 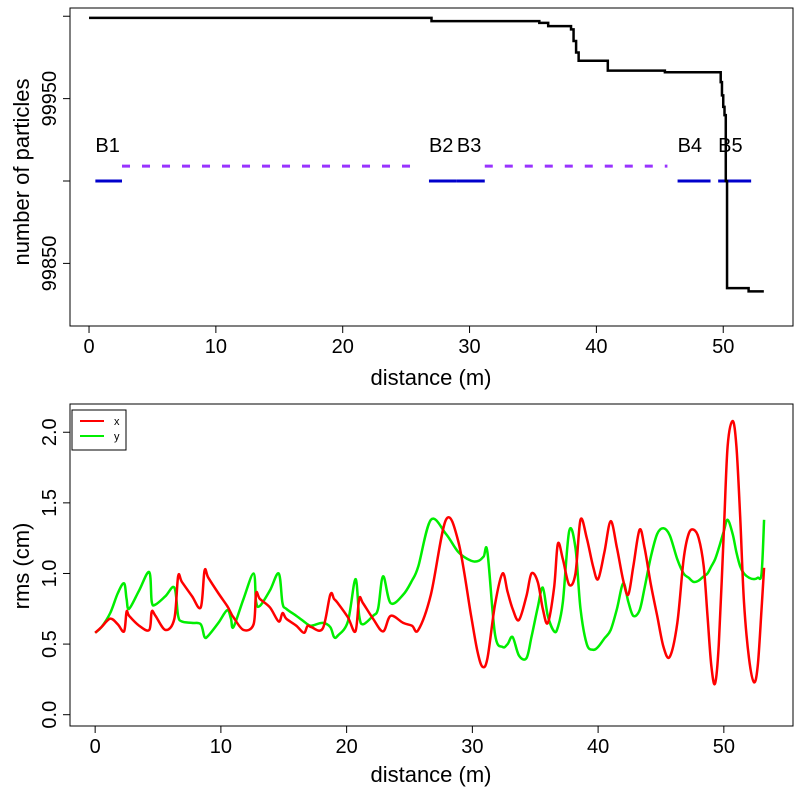 What do you see at coordinates (596, 347) in the screenshot?
I see `top-x-tick-label: 40` at bounding box center [596, 347].